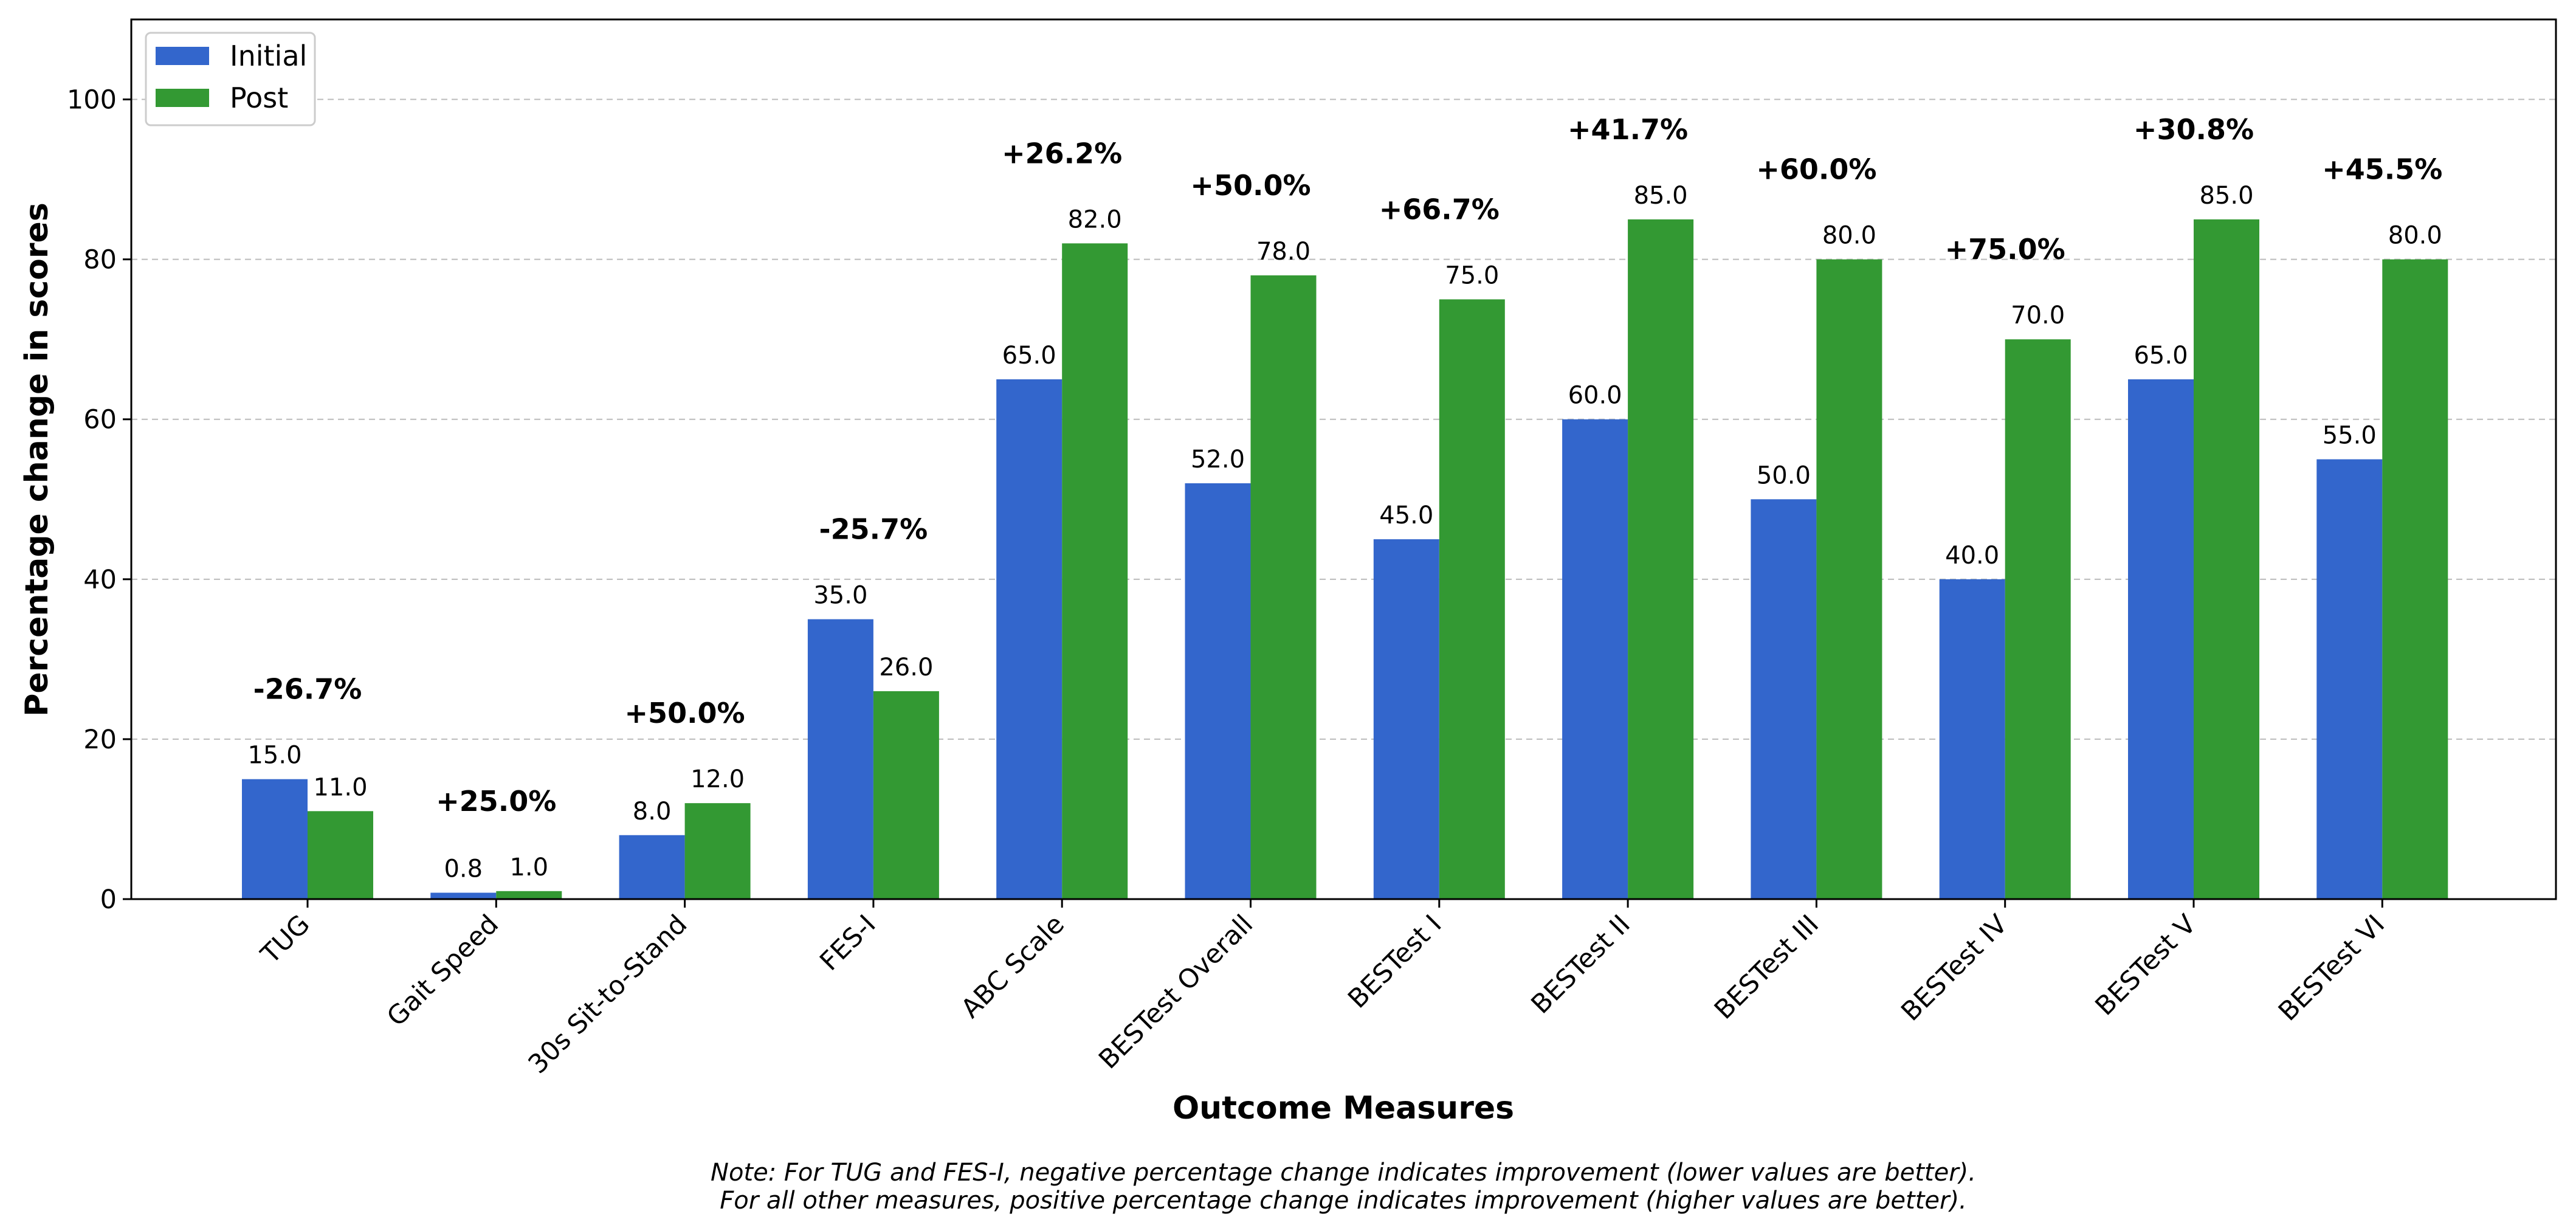 This screenshot has height=1228, width=2576. What do you see at coordinates (1062, 153) in the screenshot?
I see `percent-change-label: +26.2%` at bounding box center [1062, 153].